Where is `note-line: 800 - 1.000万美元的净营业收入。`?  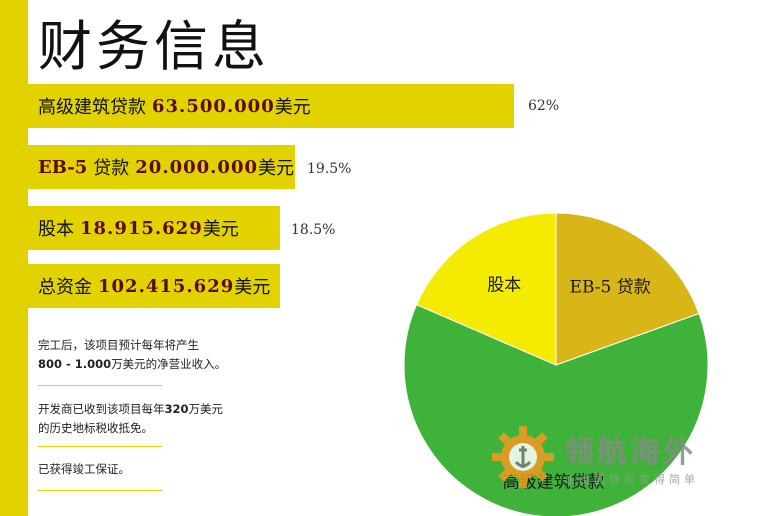
note-line: 800 - 1.000万美元的净营业收入。 is located at coordinates (132, 364).